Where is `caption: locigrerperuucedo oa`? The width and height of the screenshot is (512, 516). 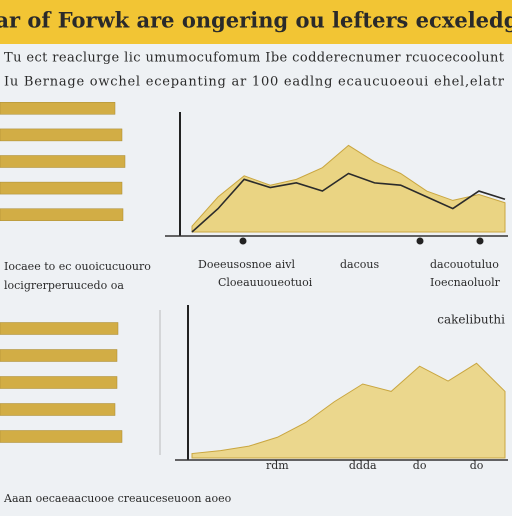 caption: locigrerperuucedo oa is located at coordinates (64, 285).